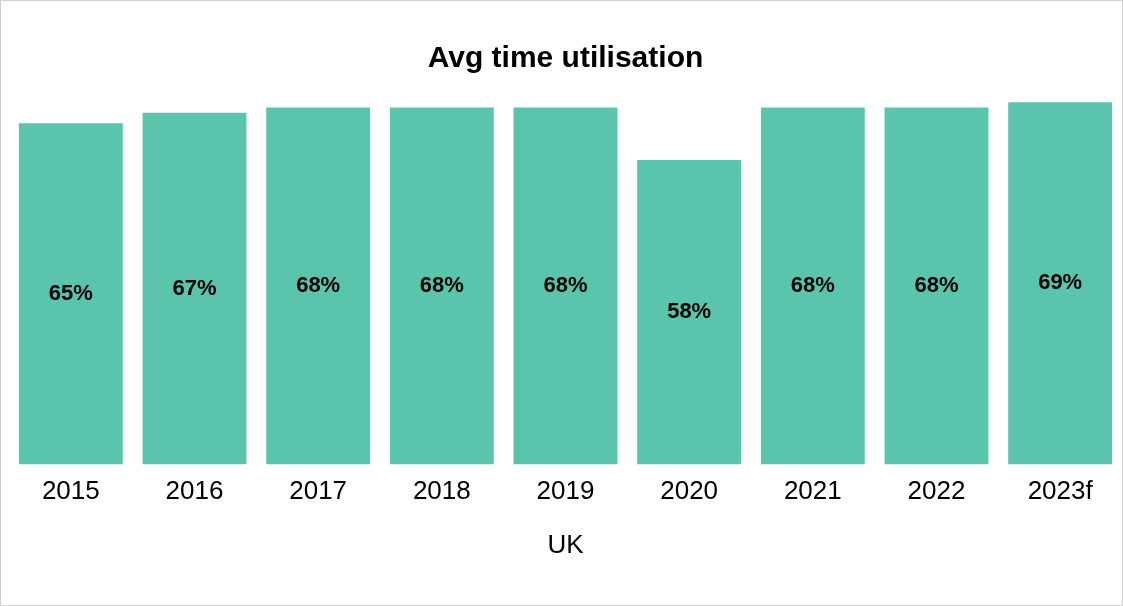 Image resolution: width=1123 pixels, height=606 pixels. Describe the element at coordinates (70, 490) in the screenshot. I see `x-tick-label: 2015` at that location.